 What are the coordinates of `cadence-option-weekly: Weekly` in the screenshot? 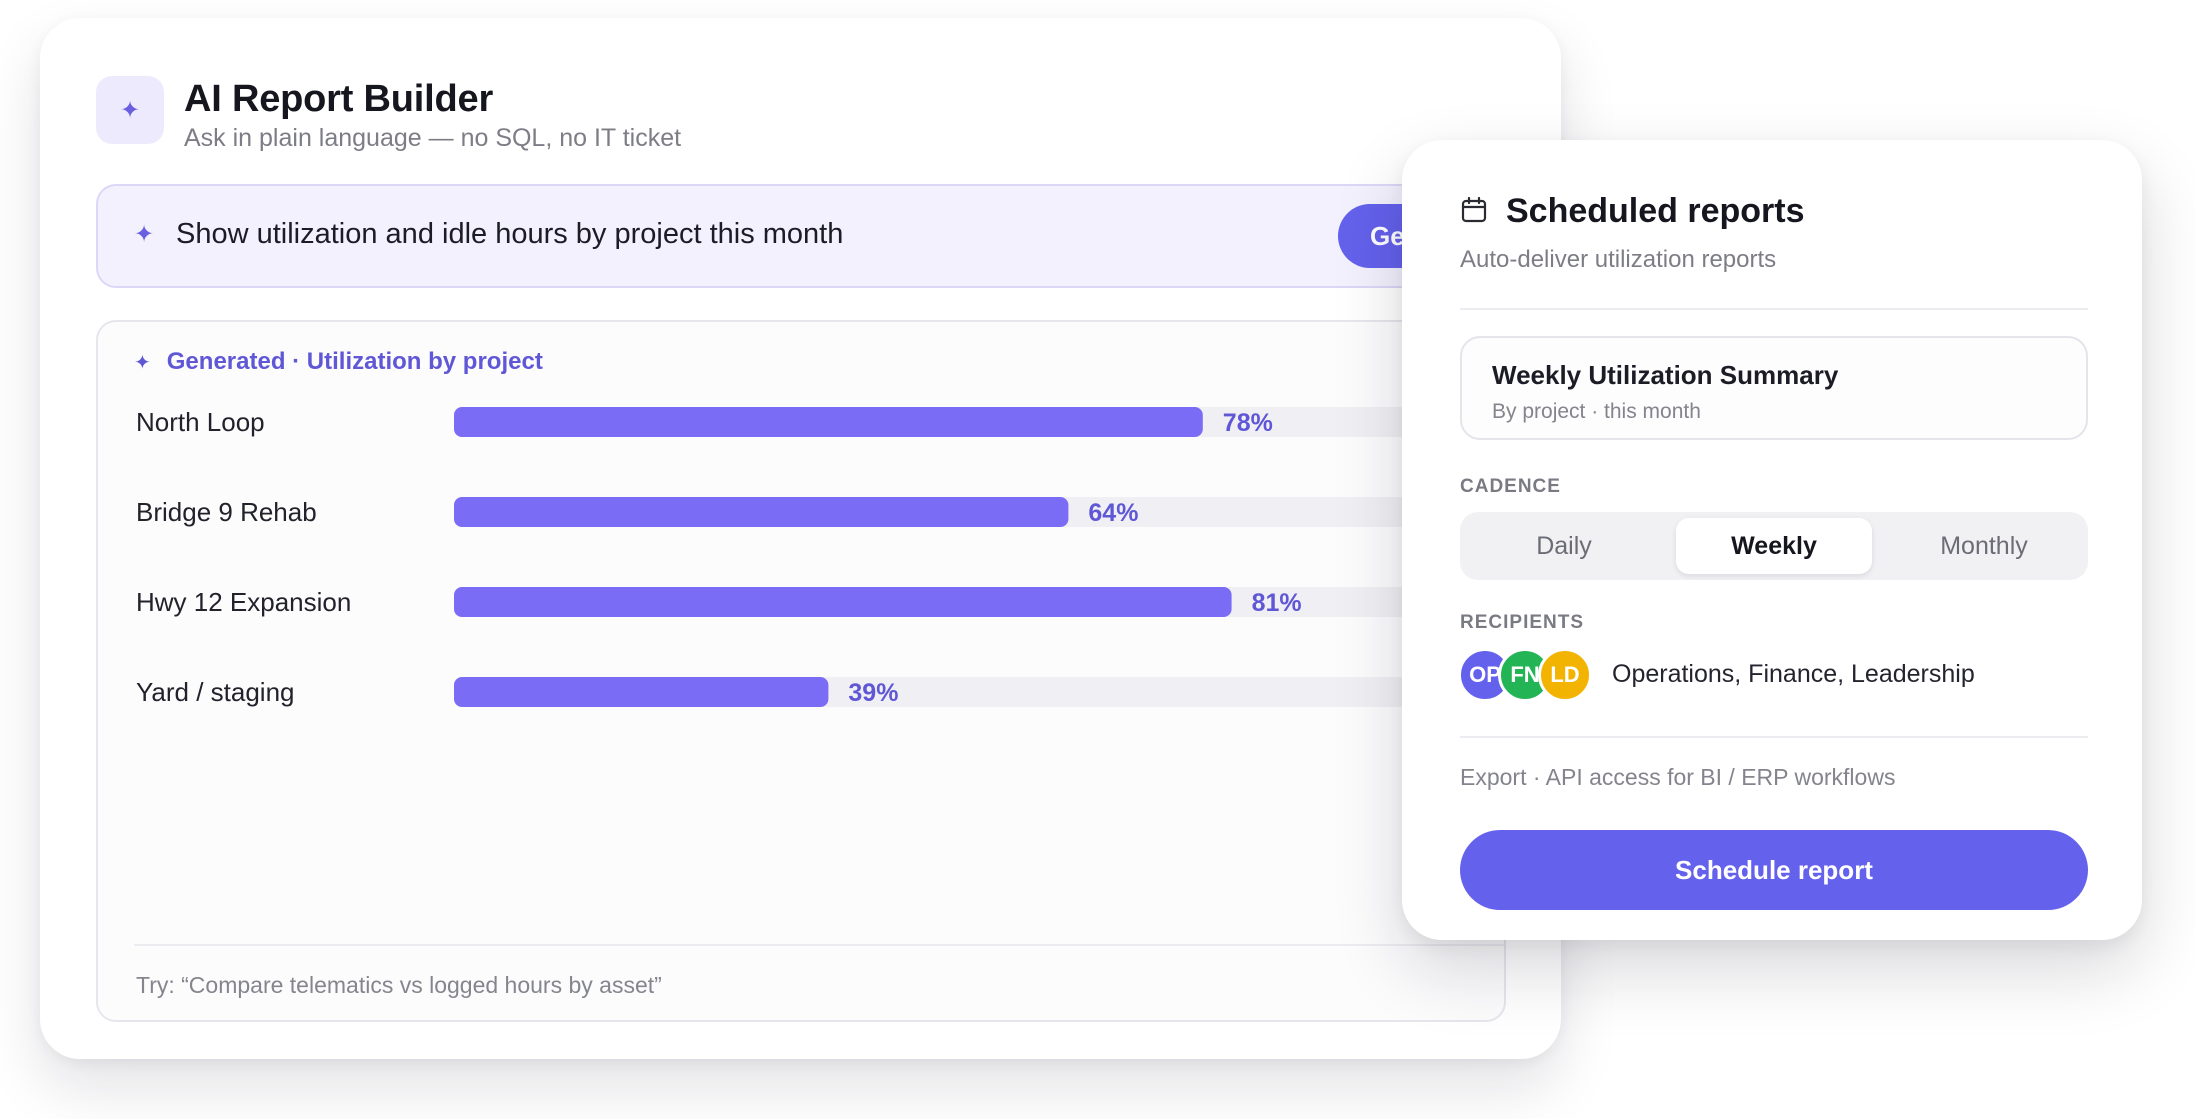 It's located at (1774, 546).